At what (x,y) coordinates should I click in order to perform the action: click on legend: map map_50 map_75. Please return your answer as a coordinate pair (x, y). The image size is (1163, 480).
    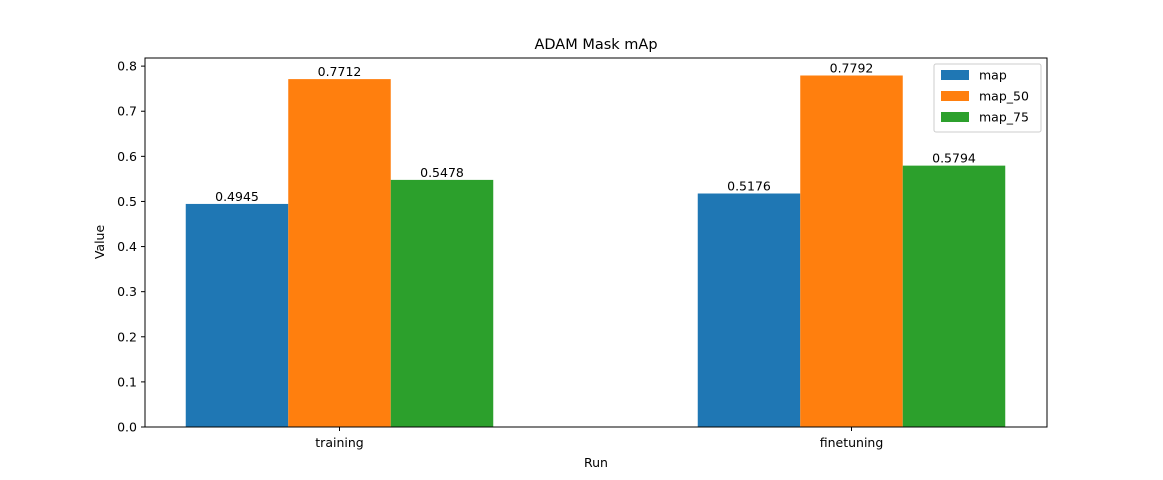
    Looking at the image, I should click on (987, 98).